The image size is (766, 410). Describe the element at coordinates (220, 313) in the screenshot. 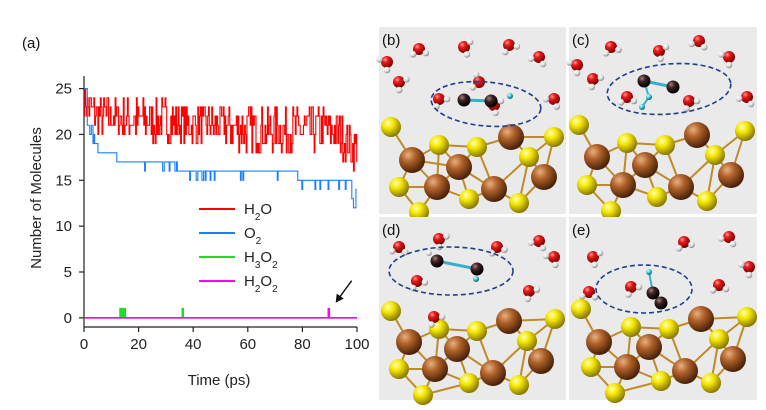

I see `series-h2o2` at that location.